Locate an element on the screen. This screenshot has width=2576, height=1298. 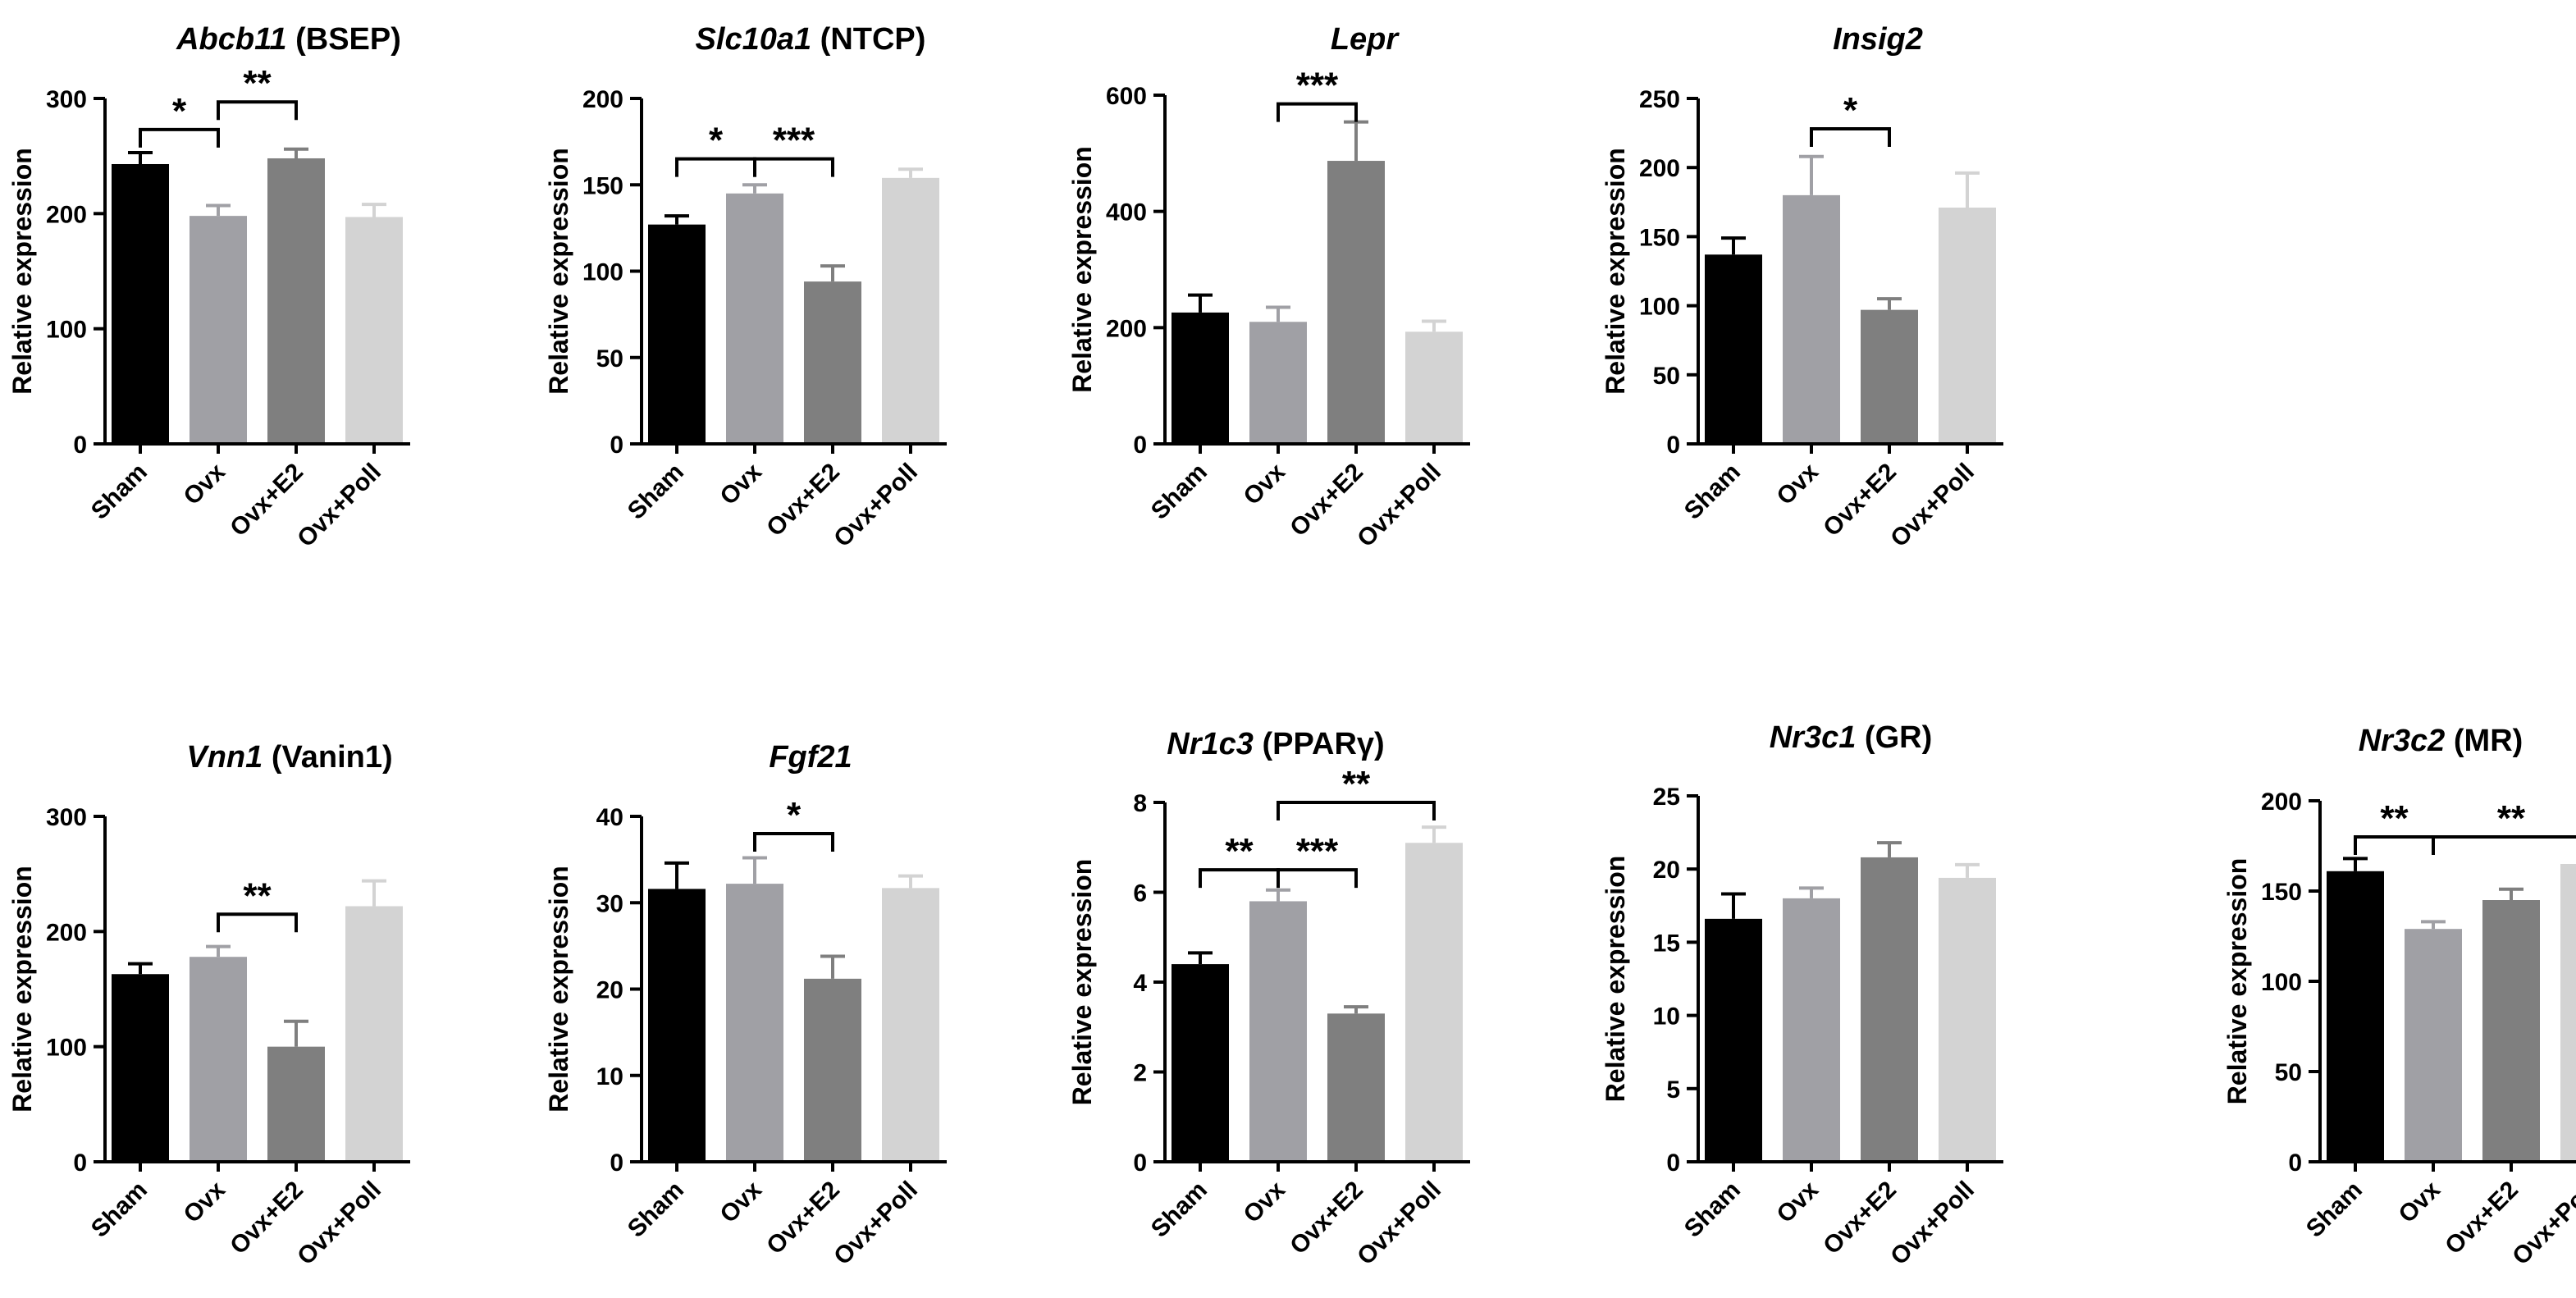
y-tick-label: 600 is located at coordinates (1126, 96).